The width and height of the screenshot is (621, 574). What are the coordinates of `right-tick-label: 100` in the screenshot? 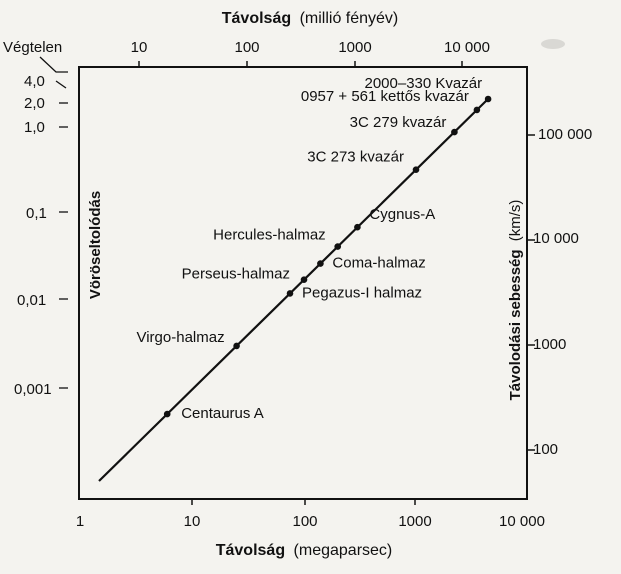 It's located at (545, 449).